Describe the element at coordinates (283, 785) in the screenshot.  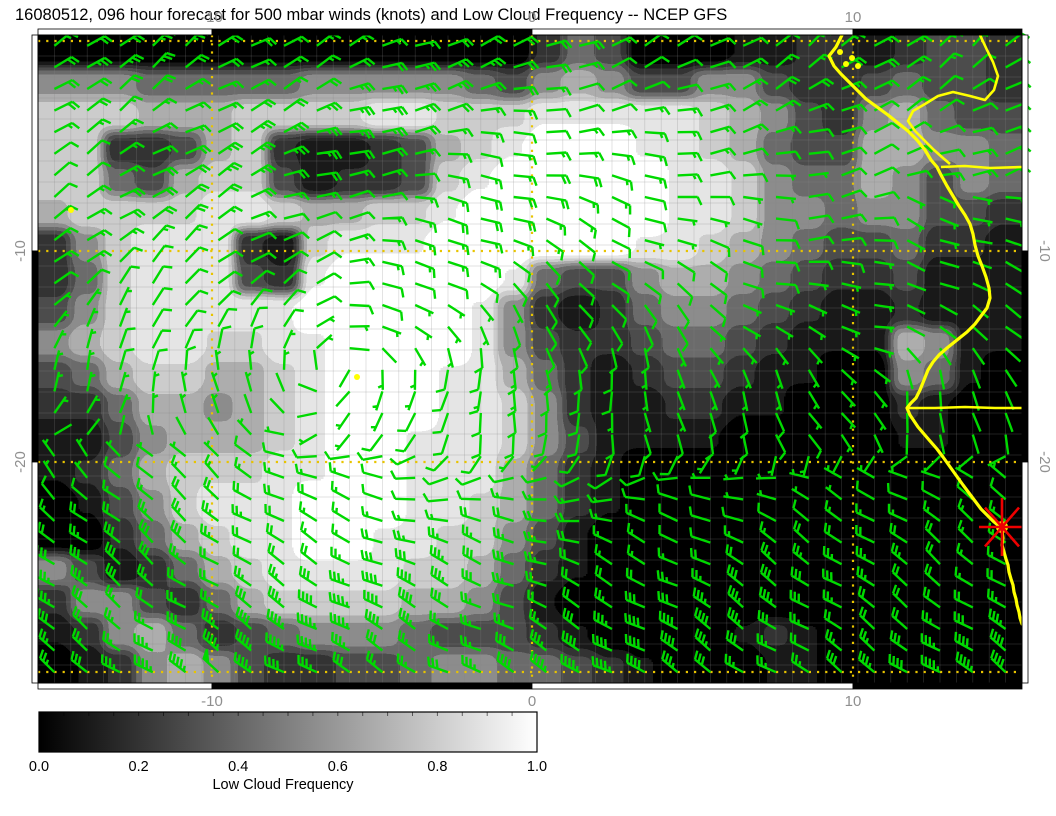
I see `colorbar-caption: Low Cloud Frequency` at that location.